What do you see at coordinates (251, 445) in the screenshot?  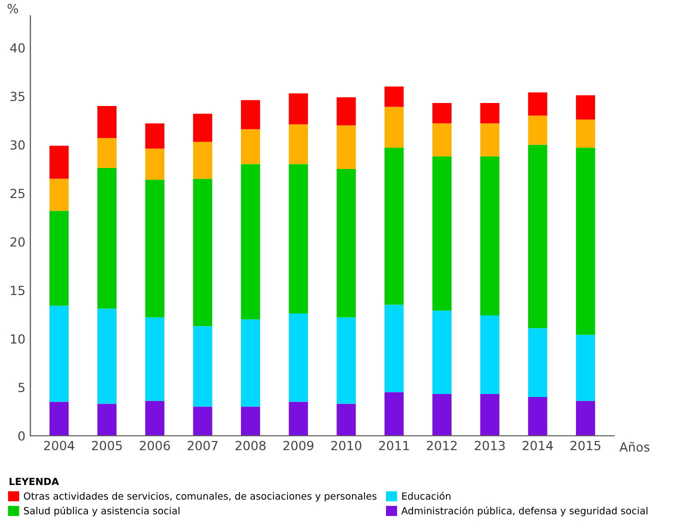 I see `x-tick-label: 2008` at bounding box center [251, 445].